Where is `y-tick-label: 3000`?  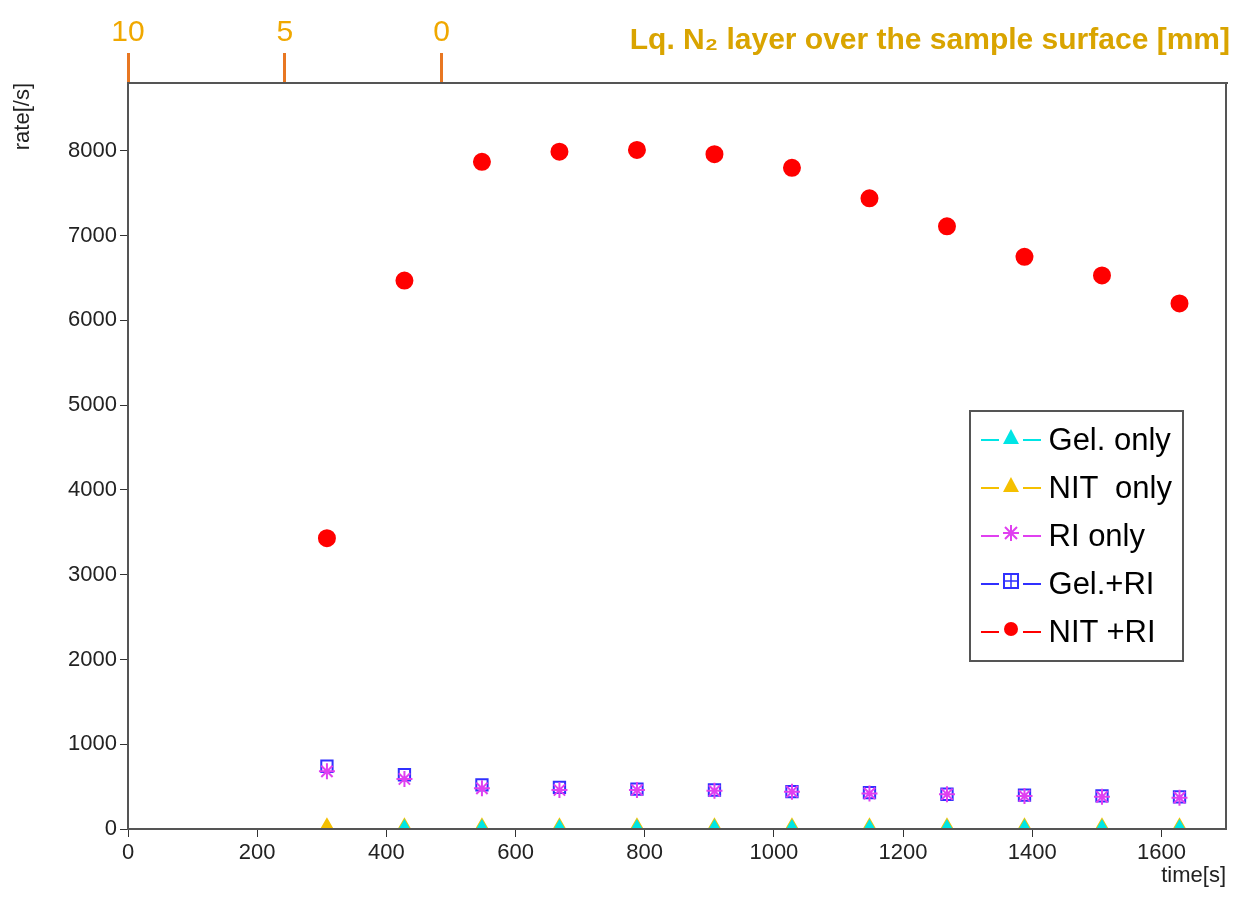 y-tick-label: 3000 is located at coordinates (92, 573).